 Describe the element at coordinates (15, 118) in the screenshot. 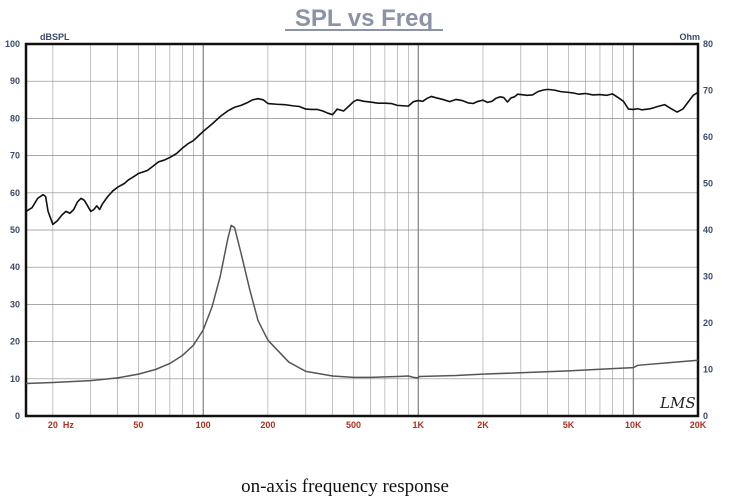

I see `left-tick-label: 80` at that location.